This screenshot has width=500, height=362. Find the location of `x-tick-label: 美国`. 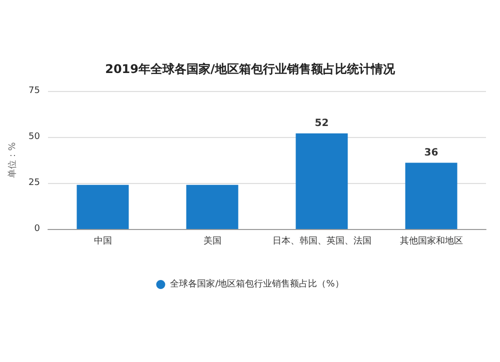

x-tick-label: 美国 is located at coordinates (212, 241).